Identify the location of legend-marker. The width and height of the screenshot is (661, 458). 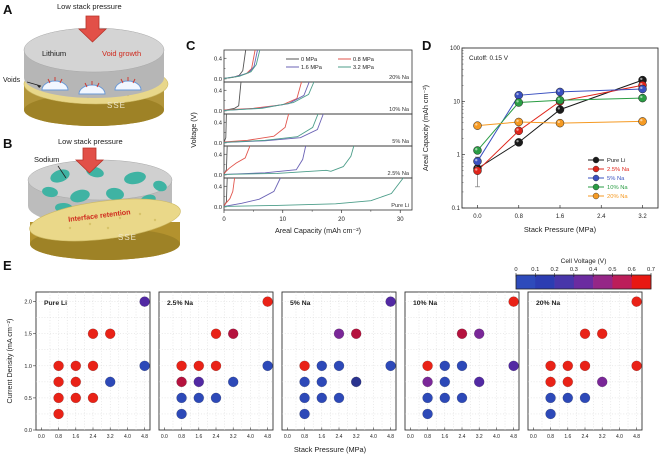
(596, 160).